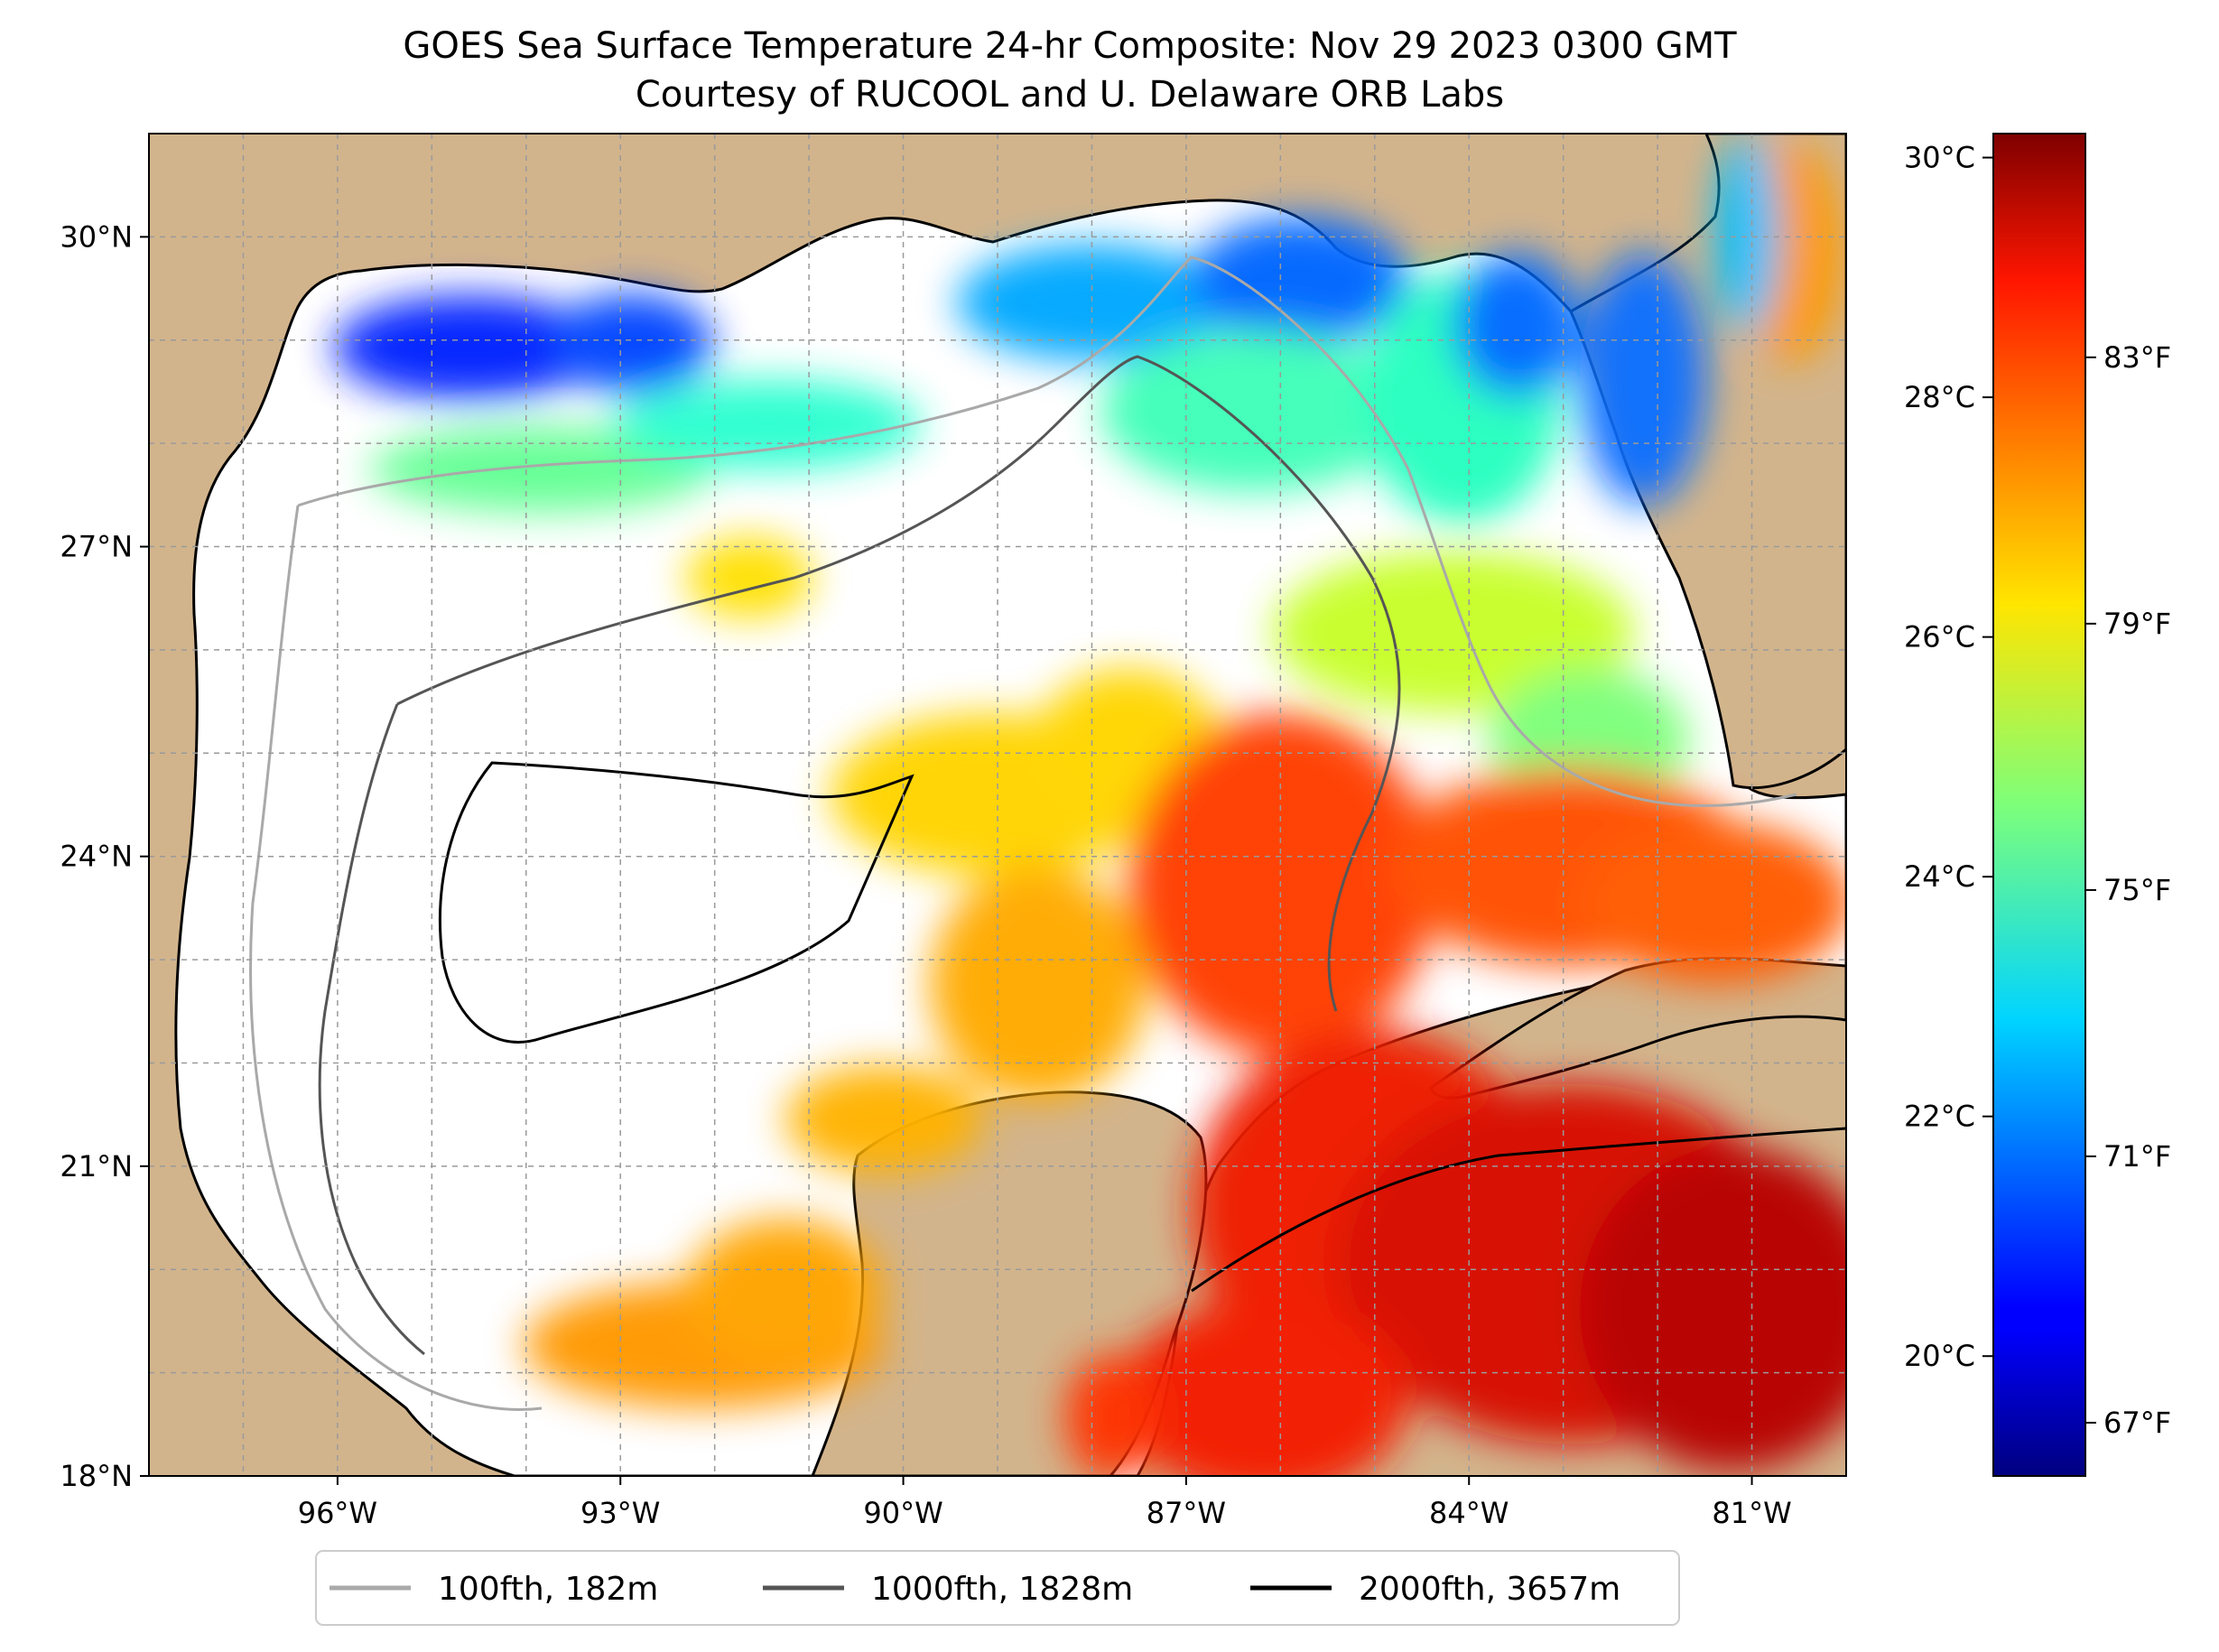  What do you see at coordinates (1489, 1589) in the screenshot?
I see `legend-label: 2000fth, 3657m` at bounding box center [1489, 1589].